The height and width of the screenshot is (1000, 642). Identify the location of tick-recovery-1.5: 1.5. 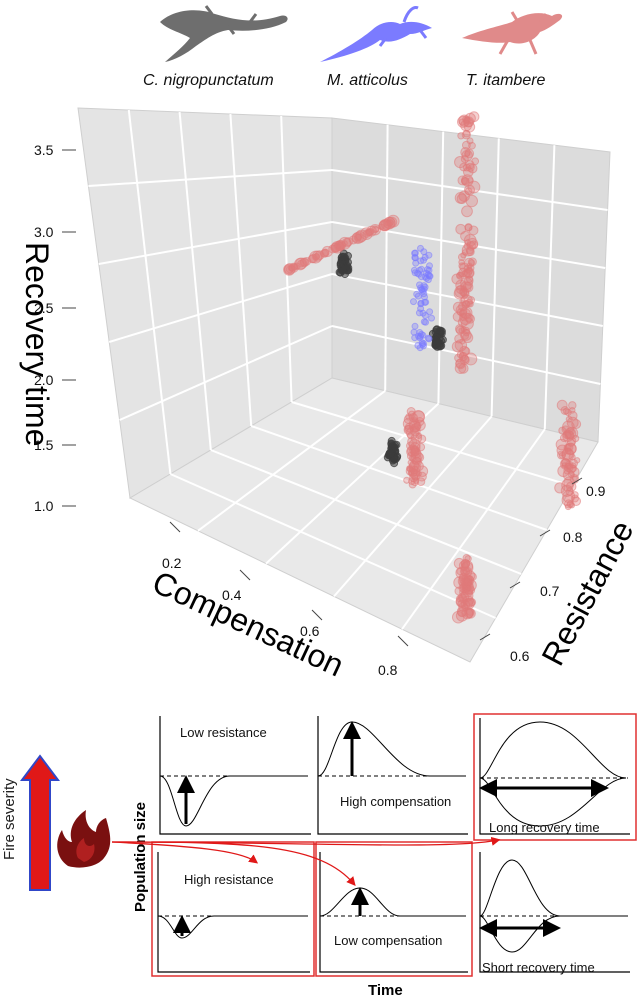
(44, 445).